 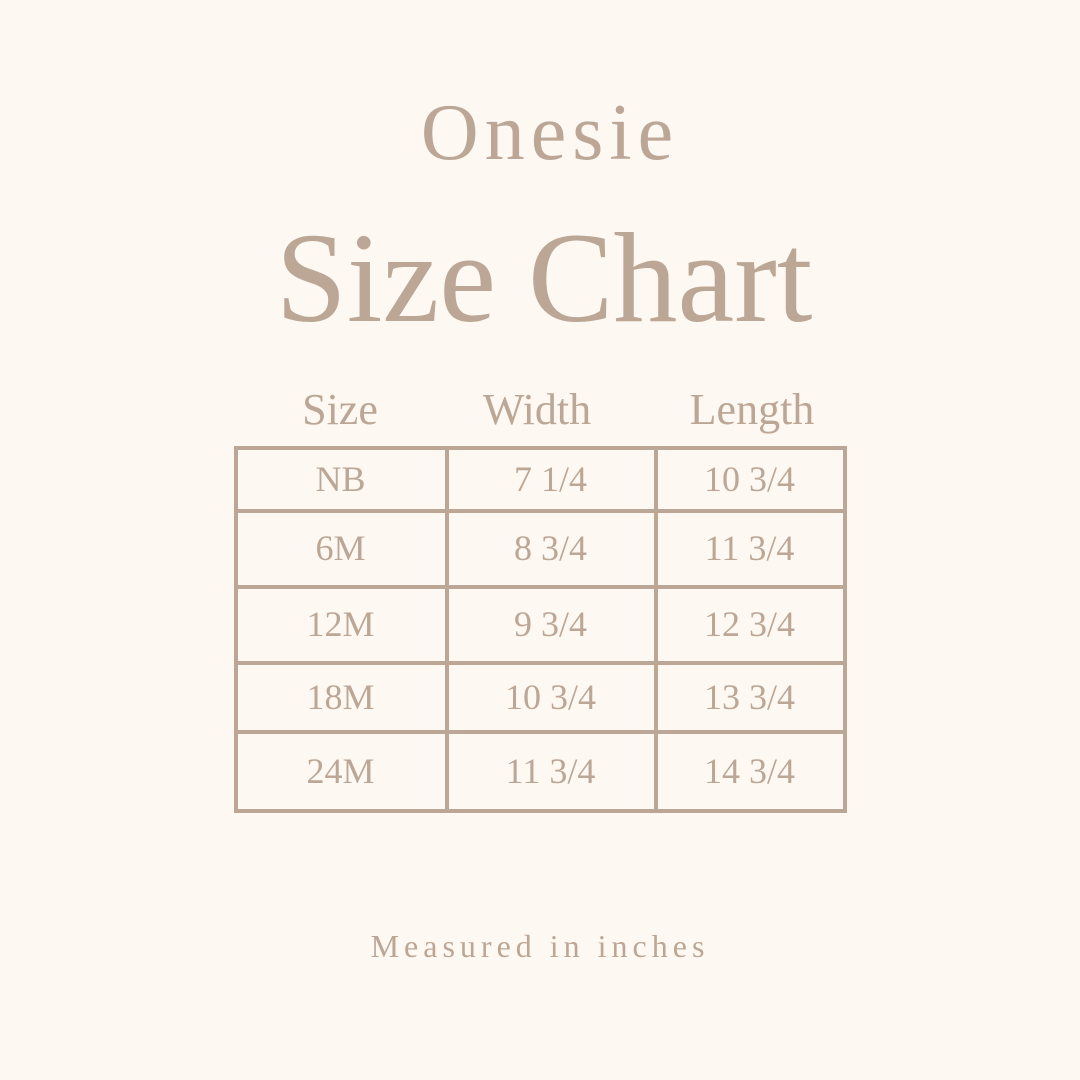 What do you see at coordinates (749, 696) in the screenshot?
I see `table-cell: 13 3/4` at bounding box center [749, 696].